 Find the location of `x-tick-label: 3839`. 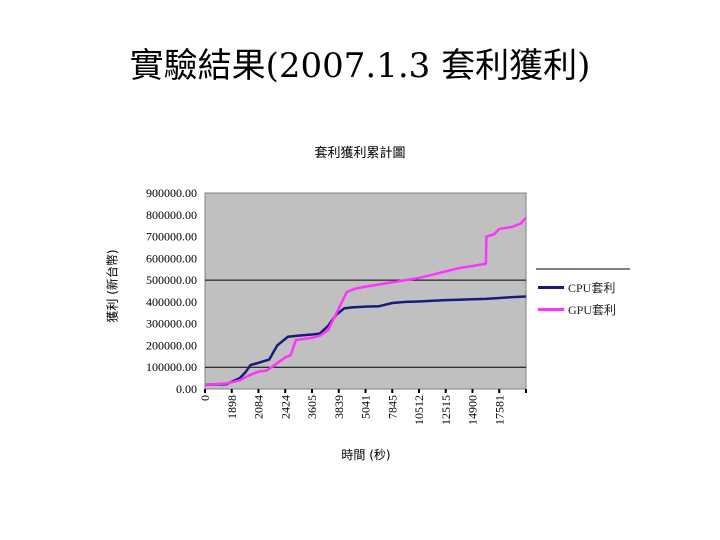

x-tick-label: 3839 is located at coordinates (339, 407).